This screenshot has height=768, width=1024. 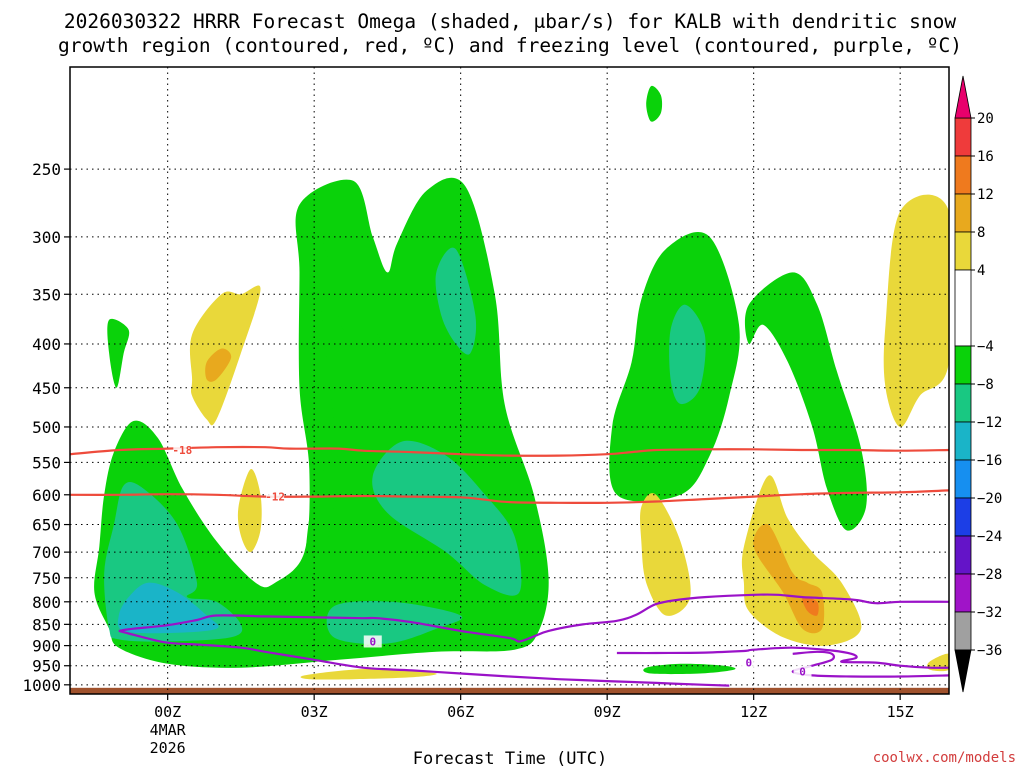 I want to click on x-axis: 4MAR 2026 00Z 03Z 06Z 09Z 12Z 15Z, so click(x=532, y=725).